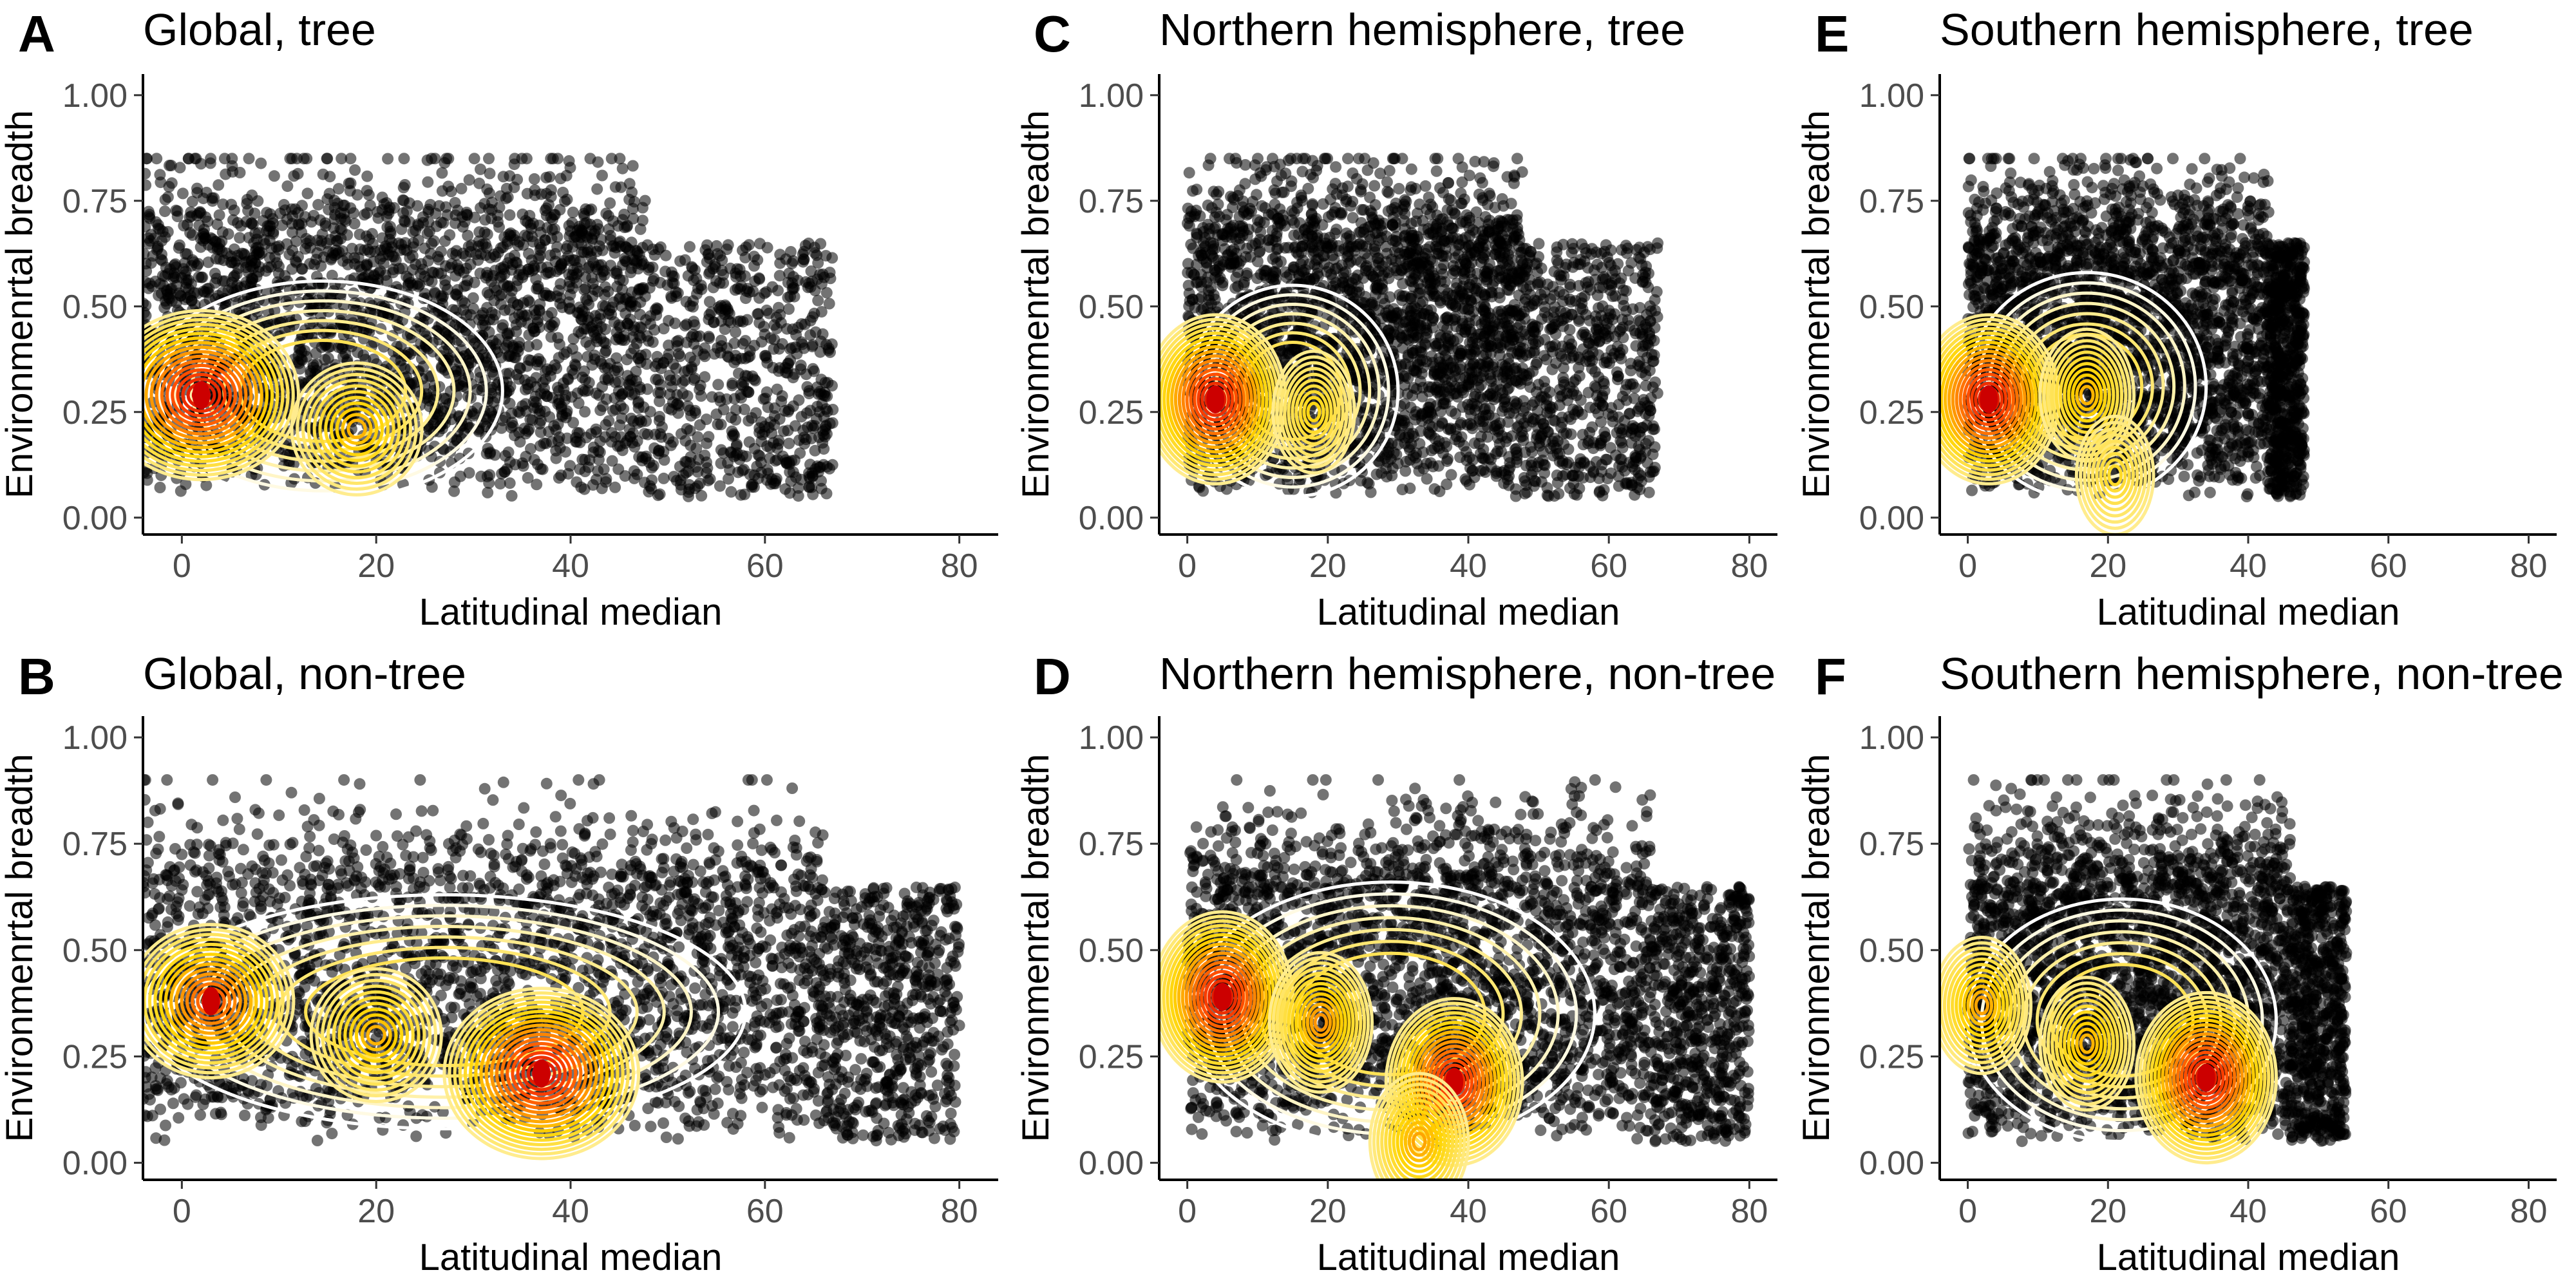 This screenshot has height=1288, width=2576. What do you see at coordinates (259, 30) in the screenshot?
I see `panel-title: Global, tree` at bounding box center [259, 30].